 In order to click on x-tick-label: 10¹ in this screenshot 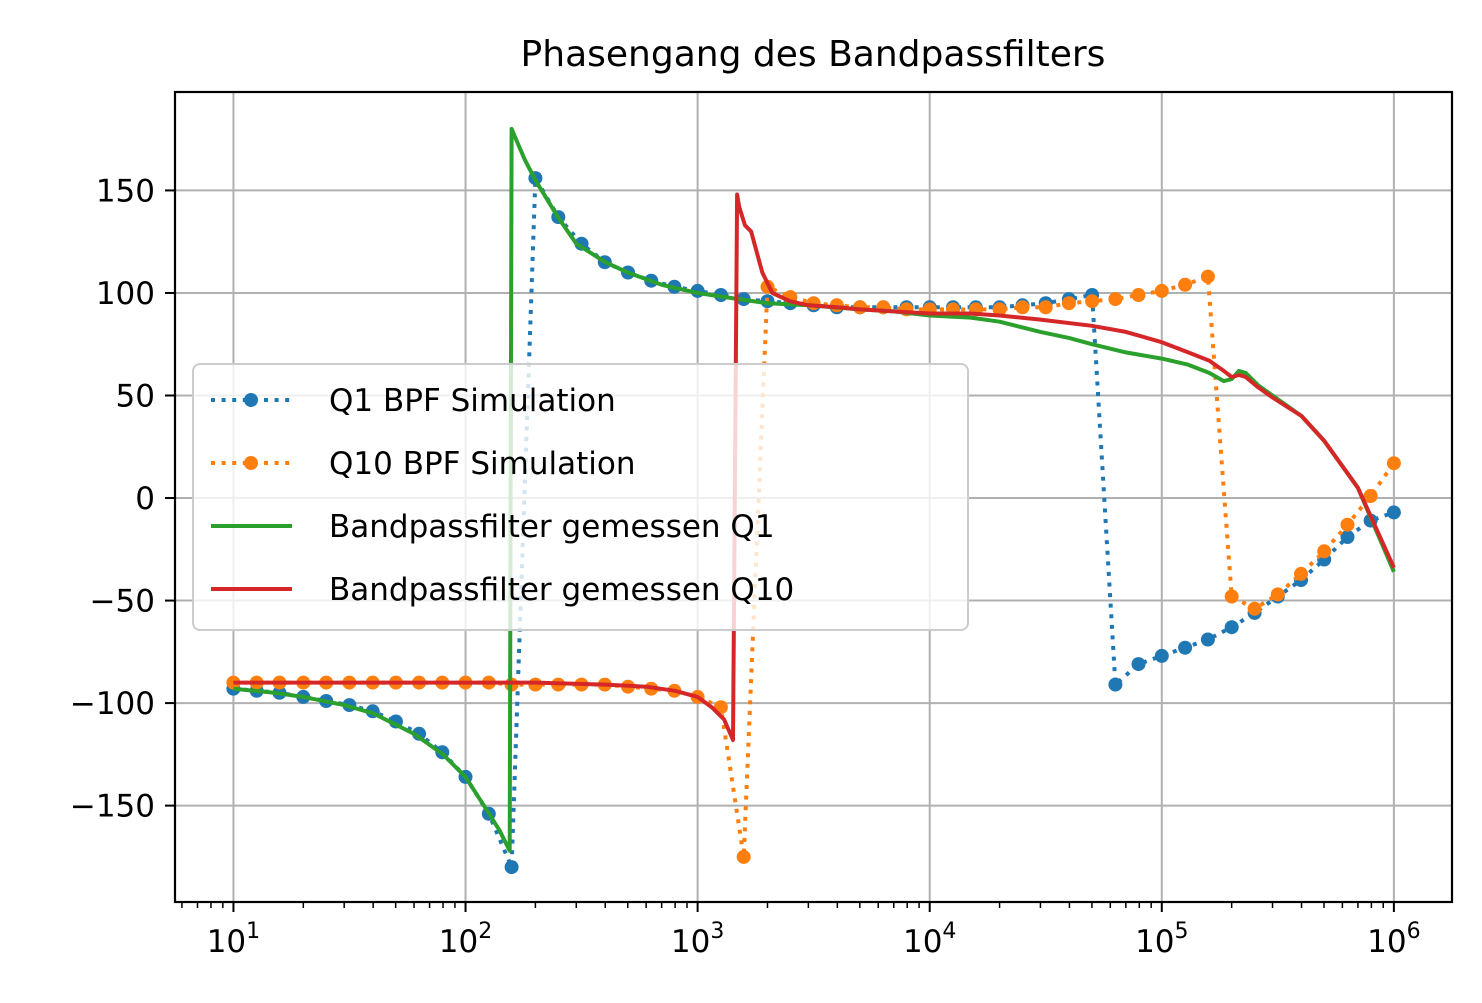, I will do `click(233, 939)`.